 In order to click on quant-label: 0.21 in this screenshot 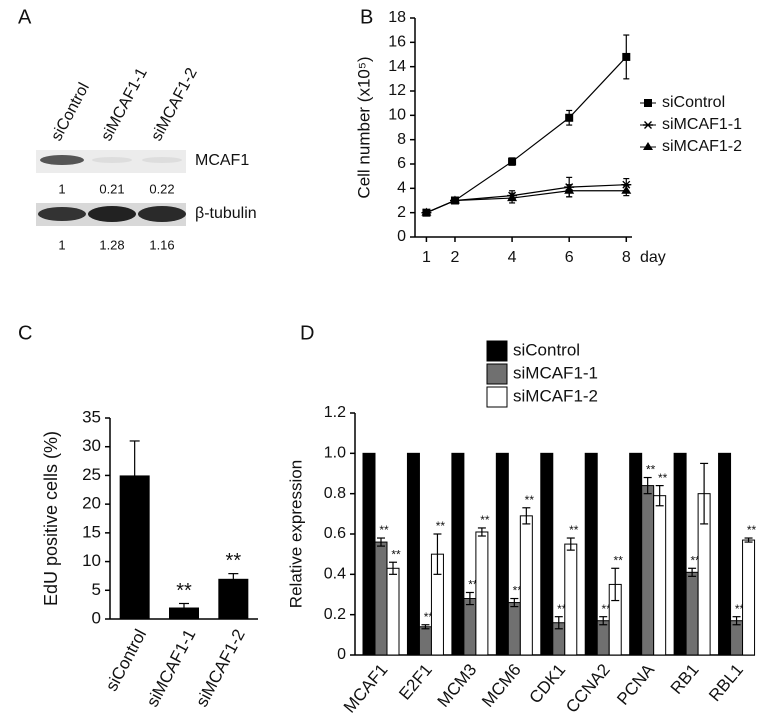, I will do `click(111, 188)`.